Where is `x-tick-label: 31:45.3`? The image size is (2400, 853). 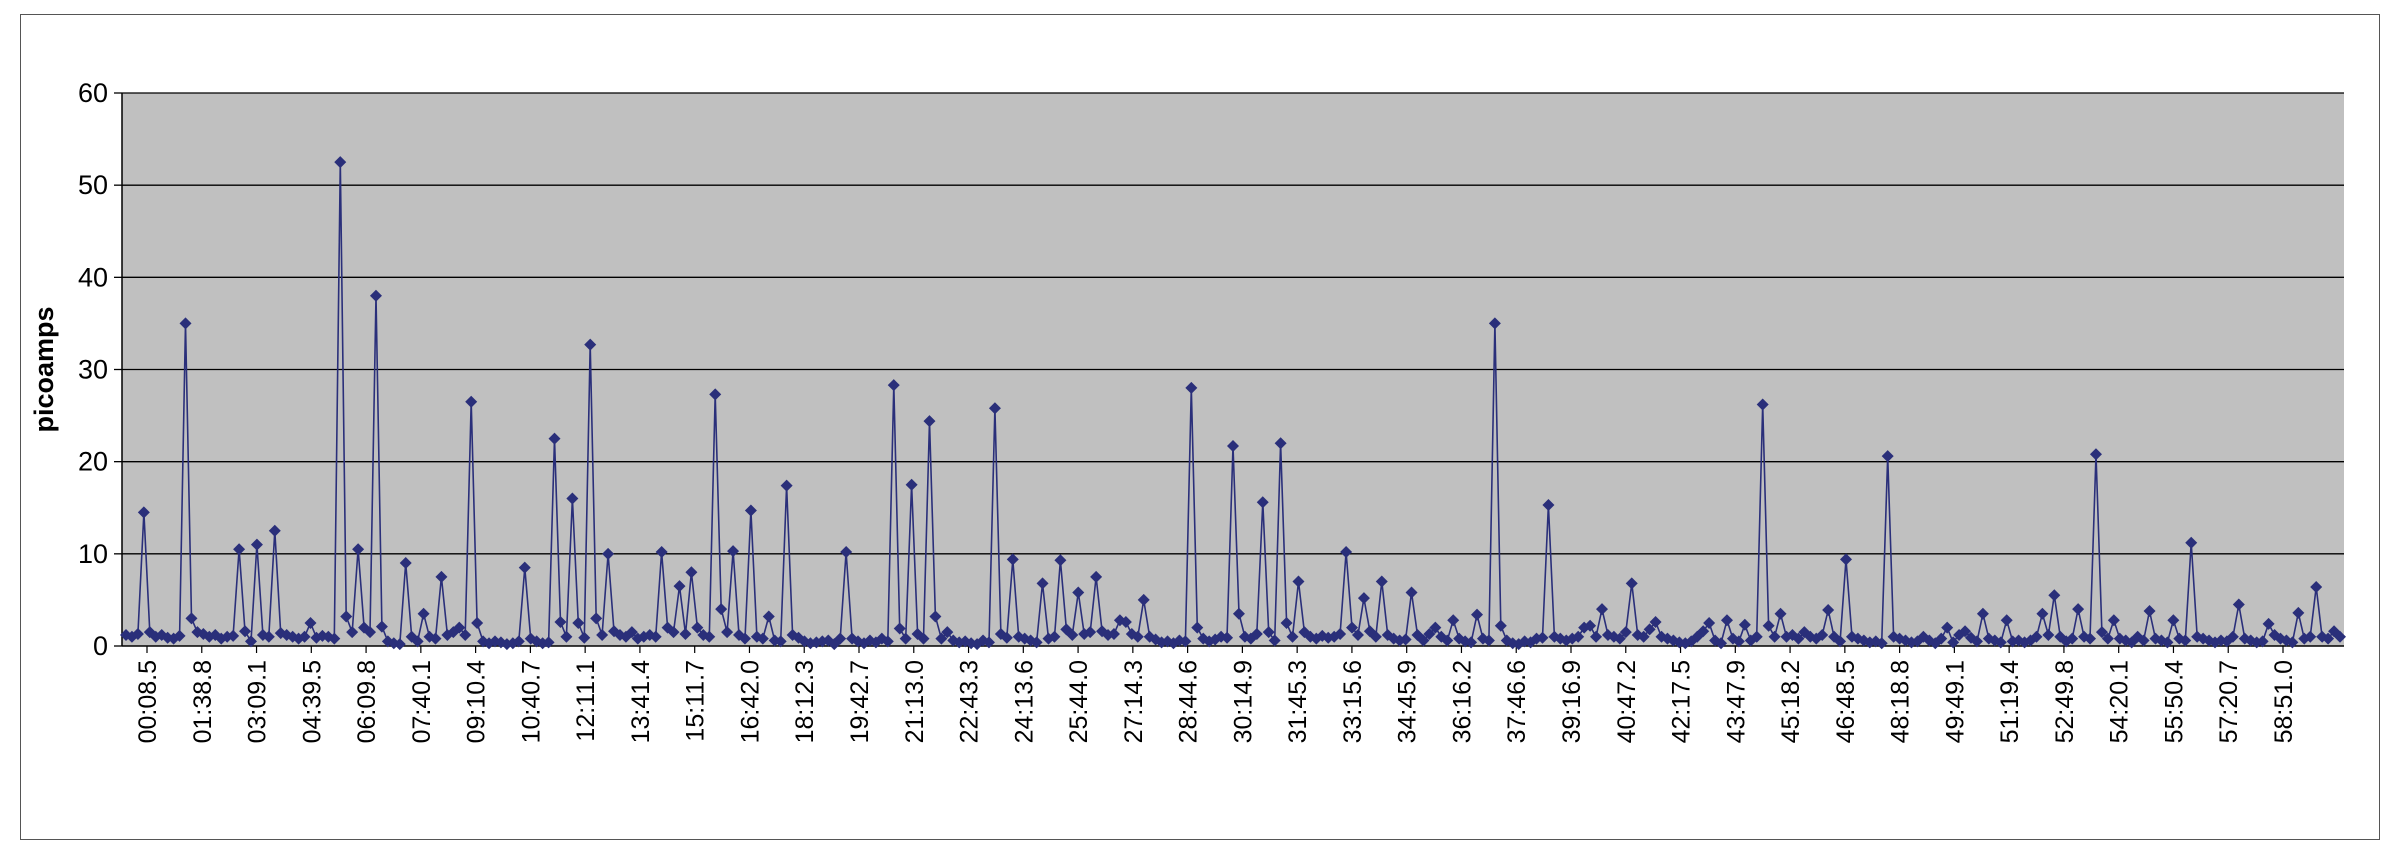 x-tick-label: 31:45.3 is located at coordinates (1298, 701).